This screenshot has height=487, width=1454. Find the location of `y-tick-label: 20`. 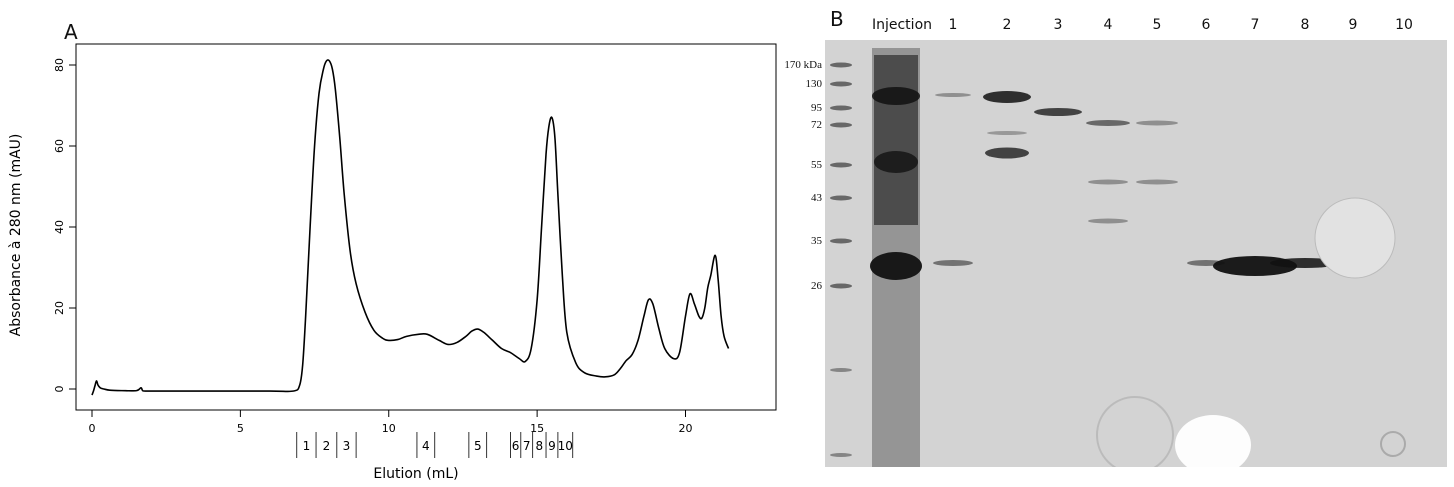

y-tick-label: 20 is located at coordinates (59, 308).